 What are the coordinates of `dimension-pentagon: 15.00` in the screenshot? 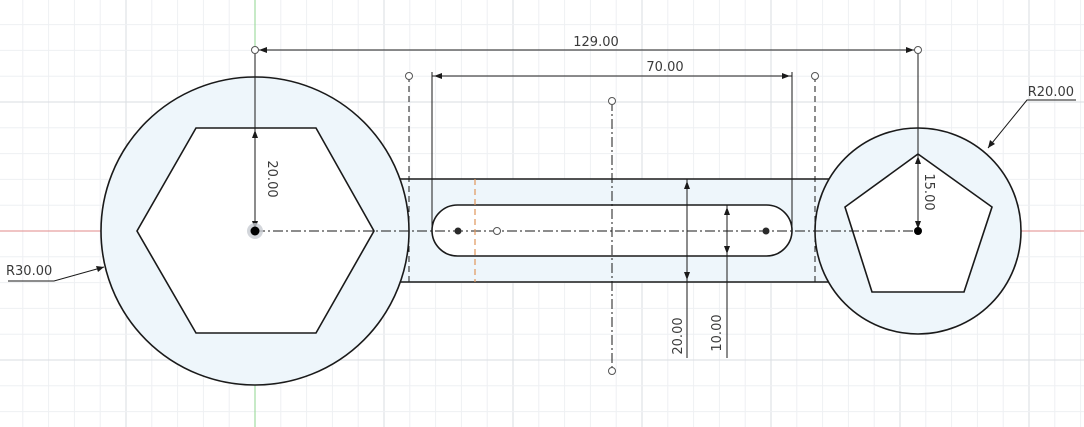 It's located at (925, 192).